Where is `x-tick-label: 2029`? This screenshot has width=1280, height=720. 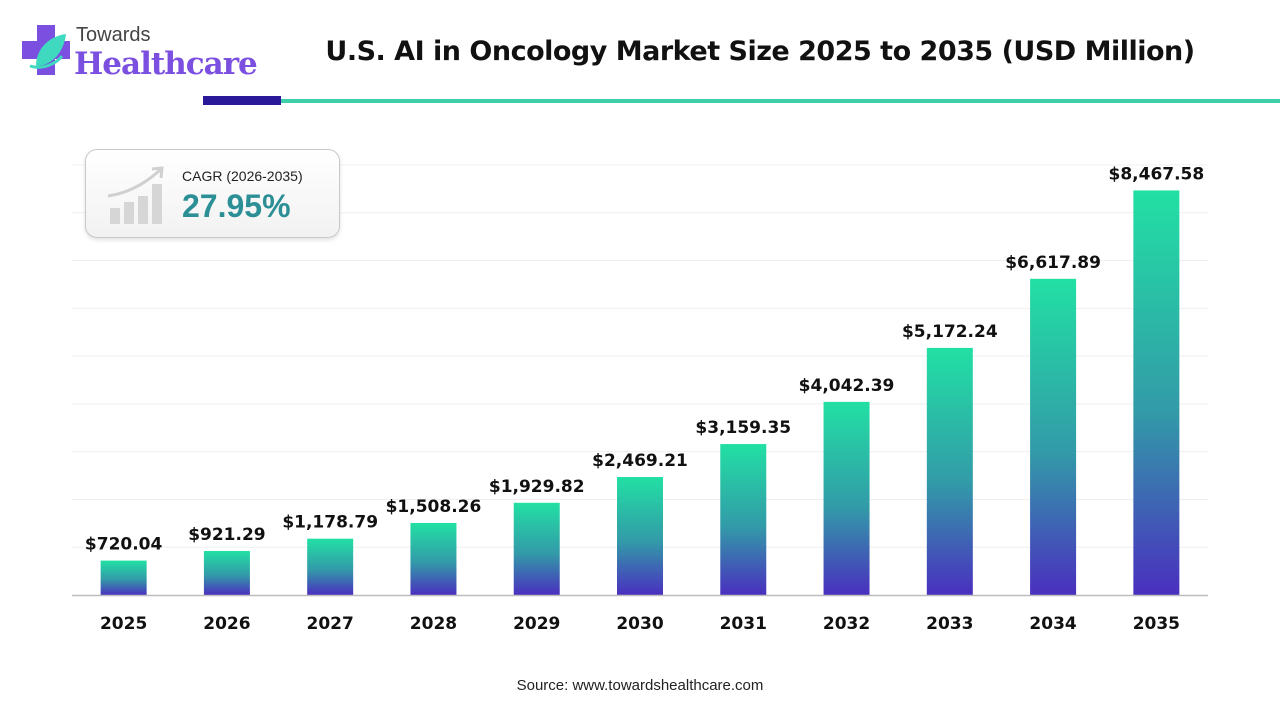
x-tick-label: 2029 is located at coordinates (536, 624).